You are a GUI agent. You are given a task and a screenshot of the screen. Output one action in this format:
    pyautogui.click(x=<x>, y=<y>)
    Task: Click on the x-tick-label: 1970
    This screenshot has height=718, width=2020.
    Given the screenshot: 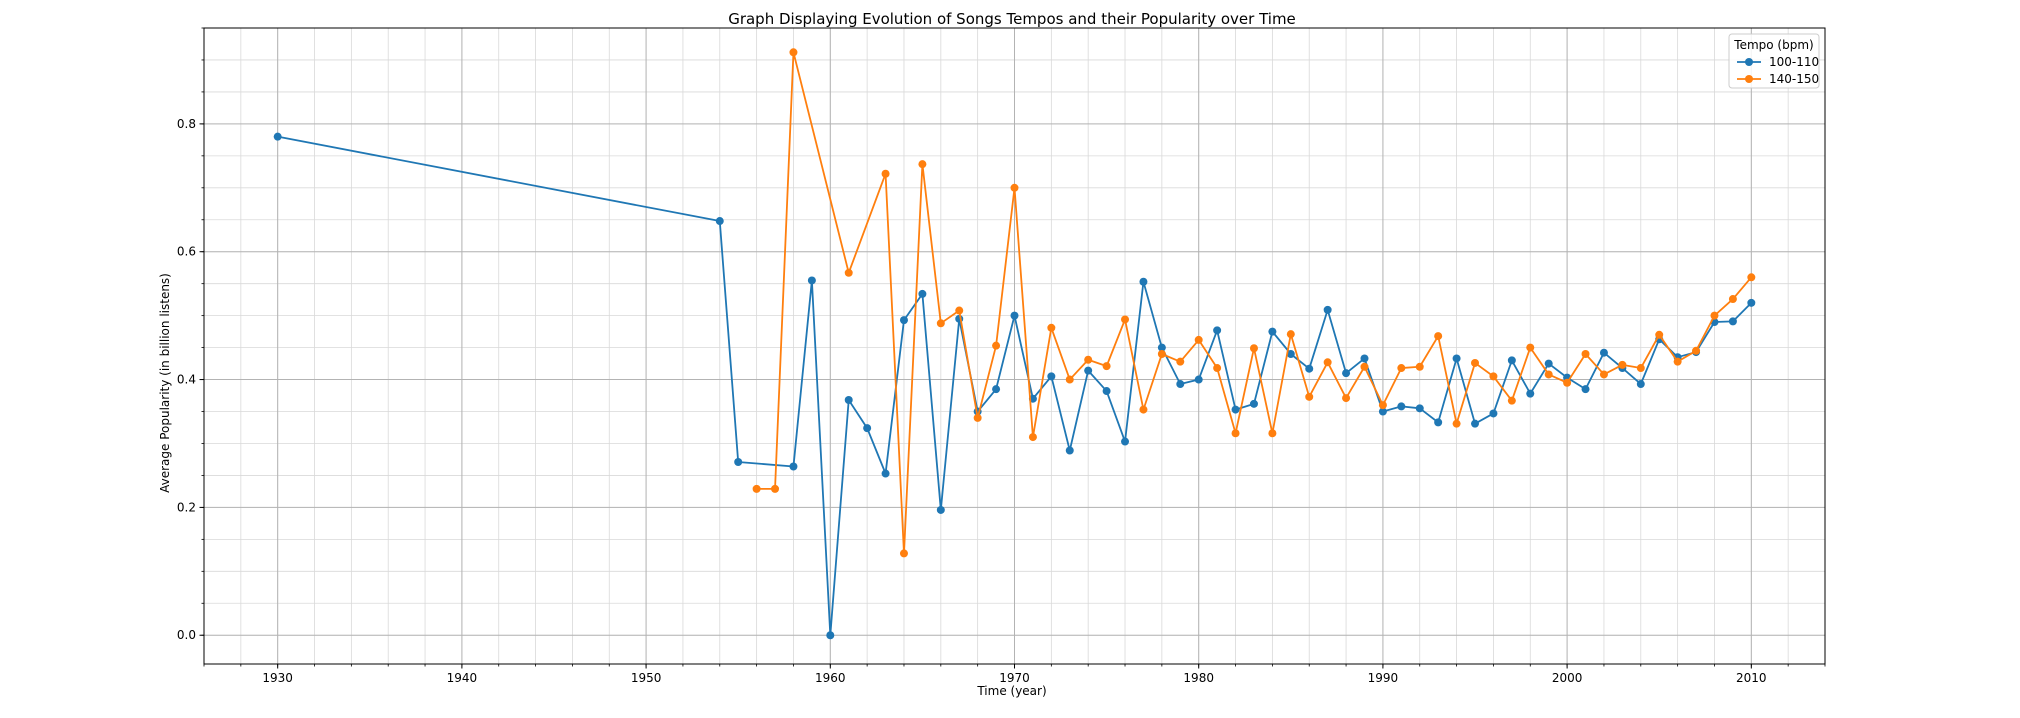 What is the action you would take?
    pyautogui.click(x=1014, y=678)
    